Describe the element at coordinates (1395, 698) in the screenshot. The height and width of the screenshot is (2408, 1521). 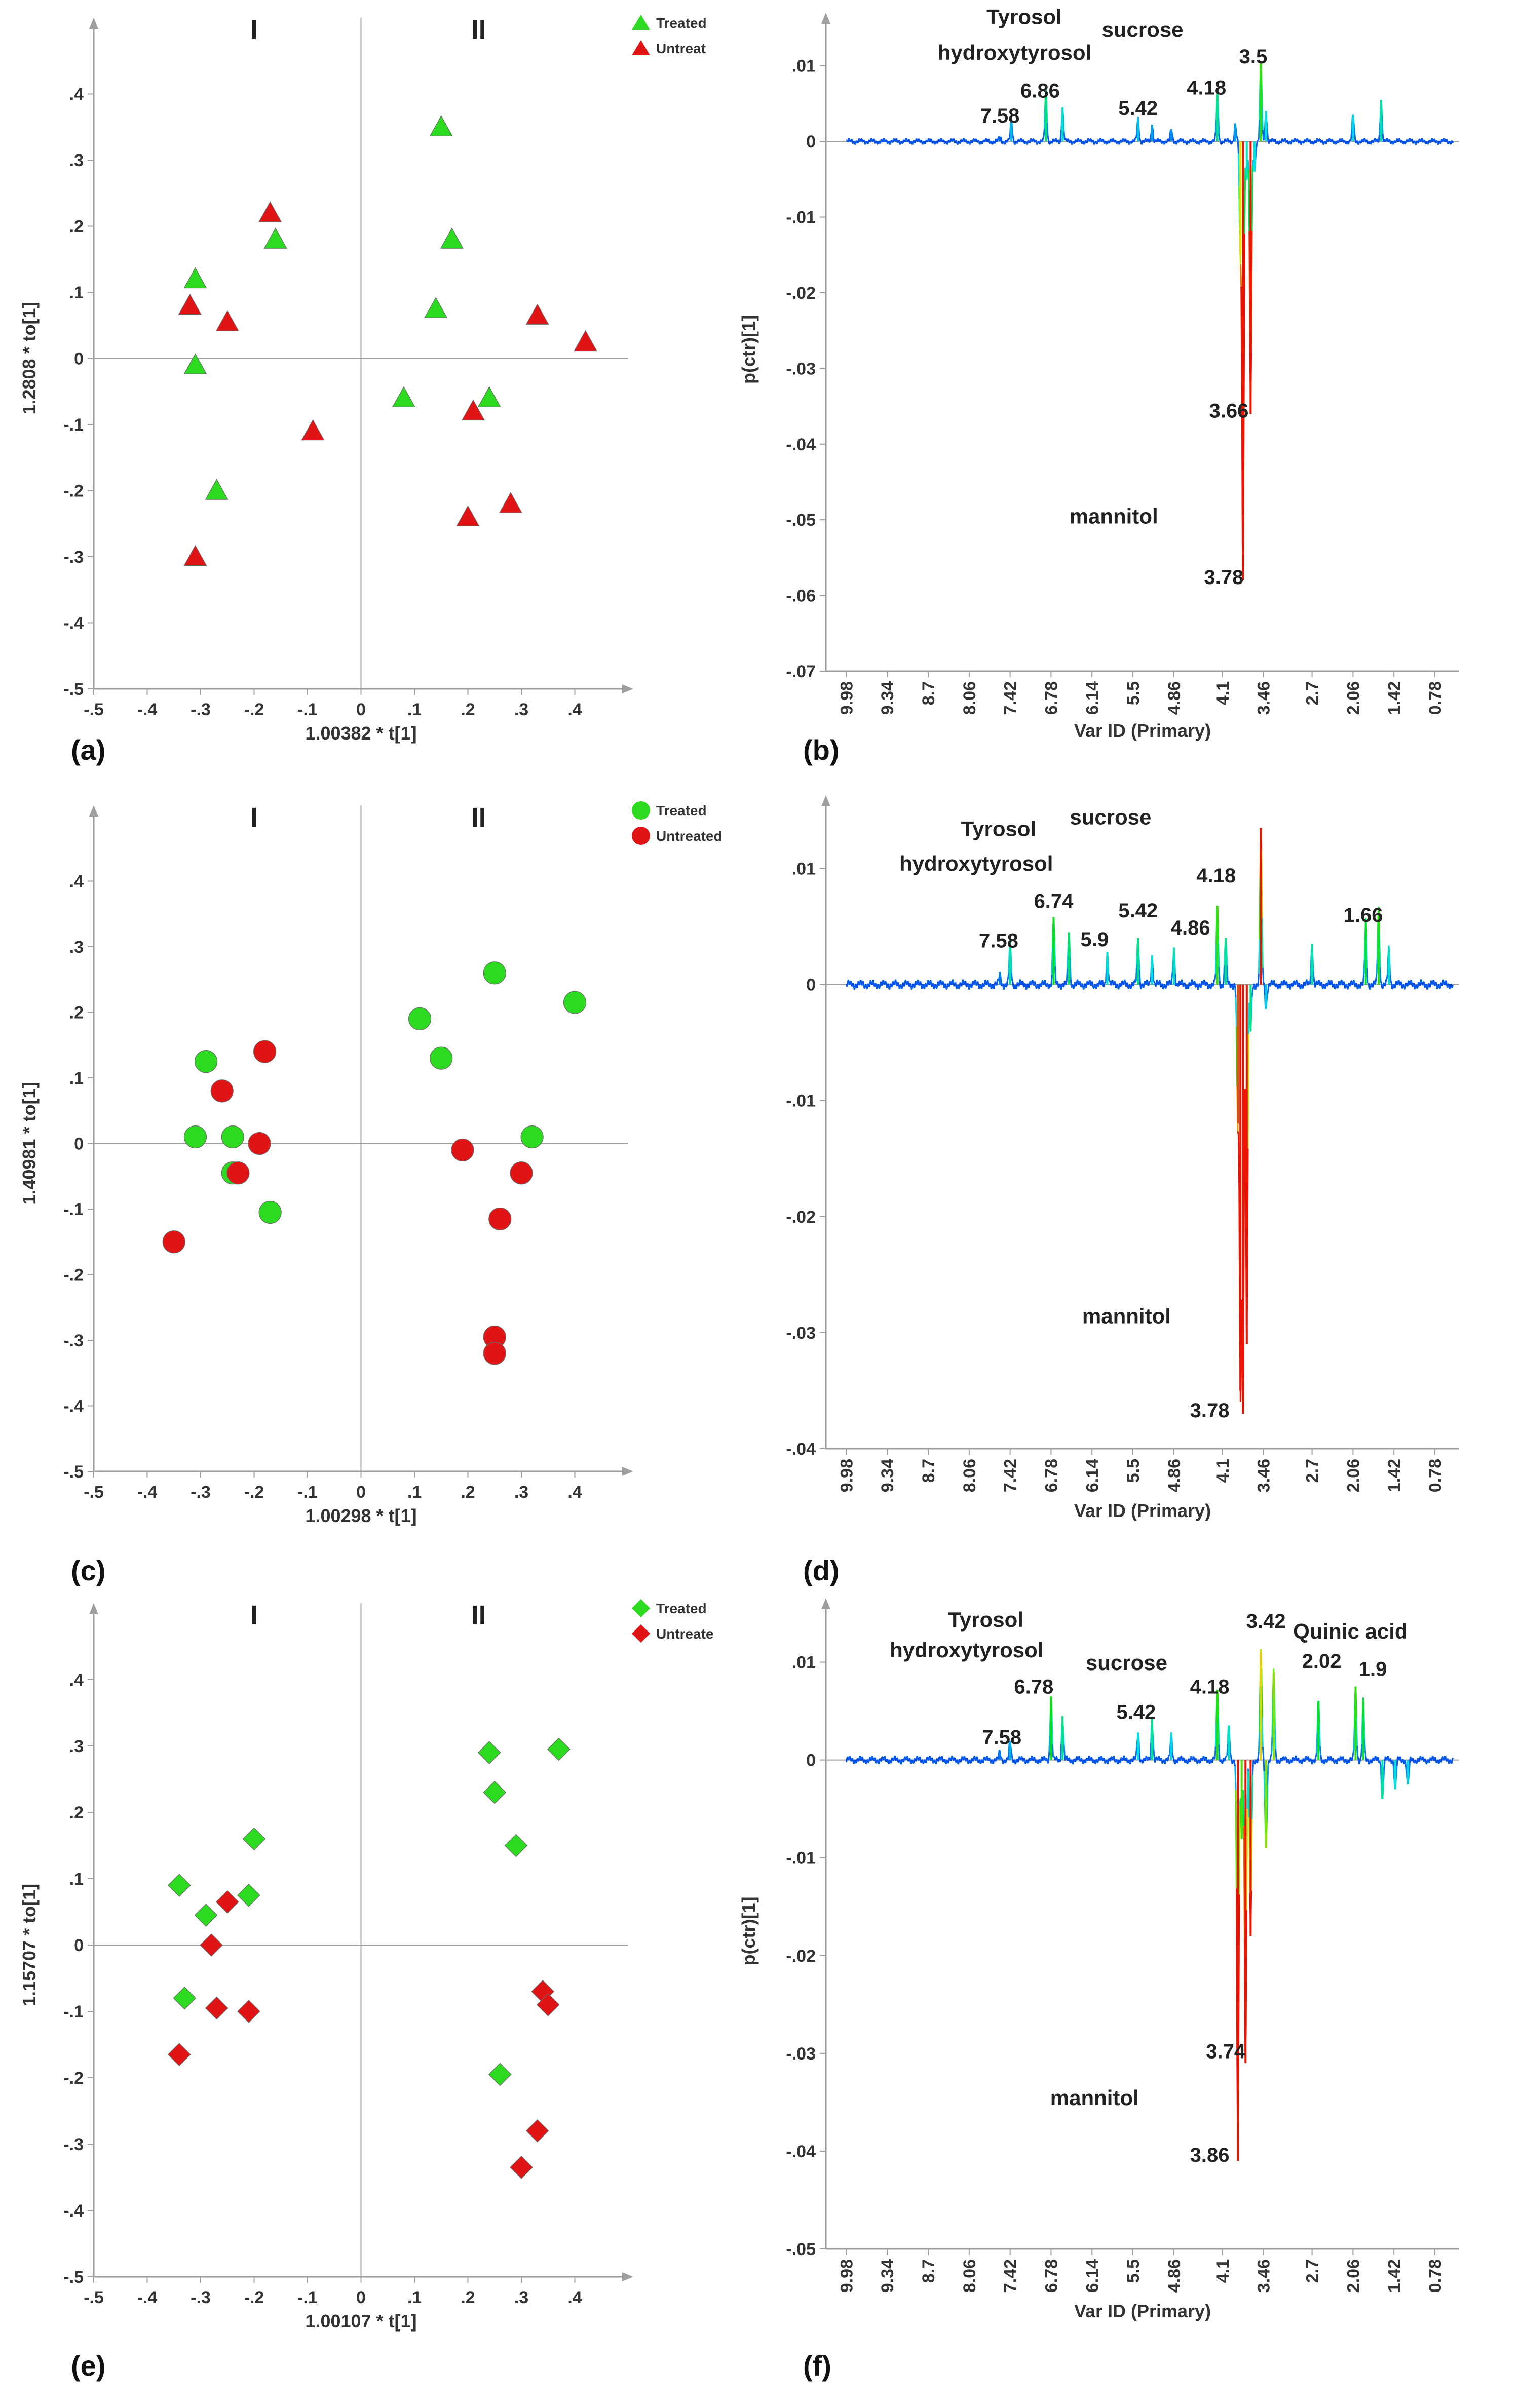
I see `x-tick-label: 1.42` at that location.